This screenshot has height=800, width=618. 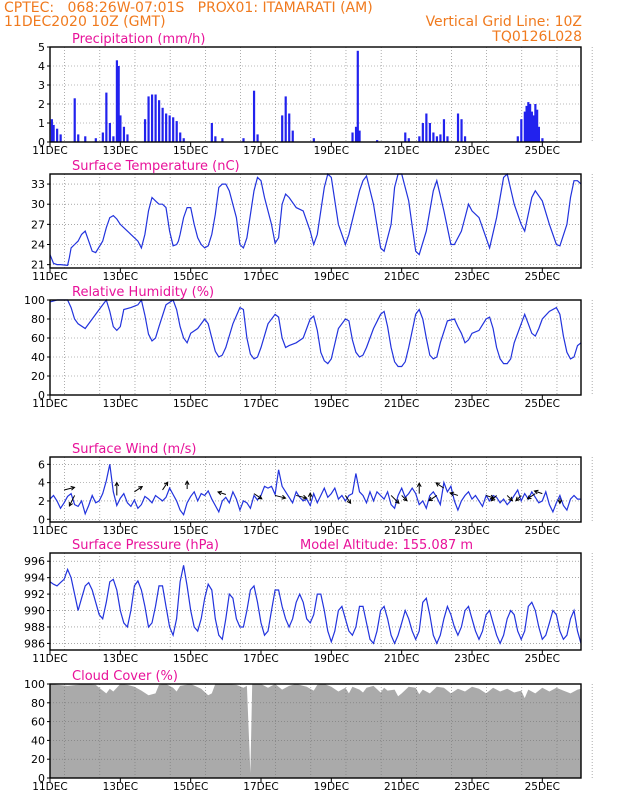 I want to click on chart-title: Surface Wind (m/s), so click(x=134, y=449).